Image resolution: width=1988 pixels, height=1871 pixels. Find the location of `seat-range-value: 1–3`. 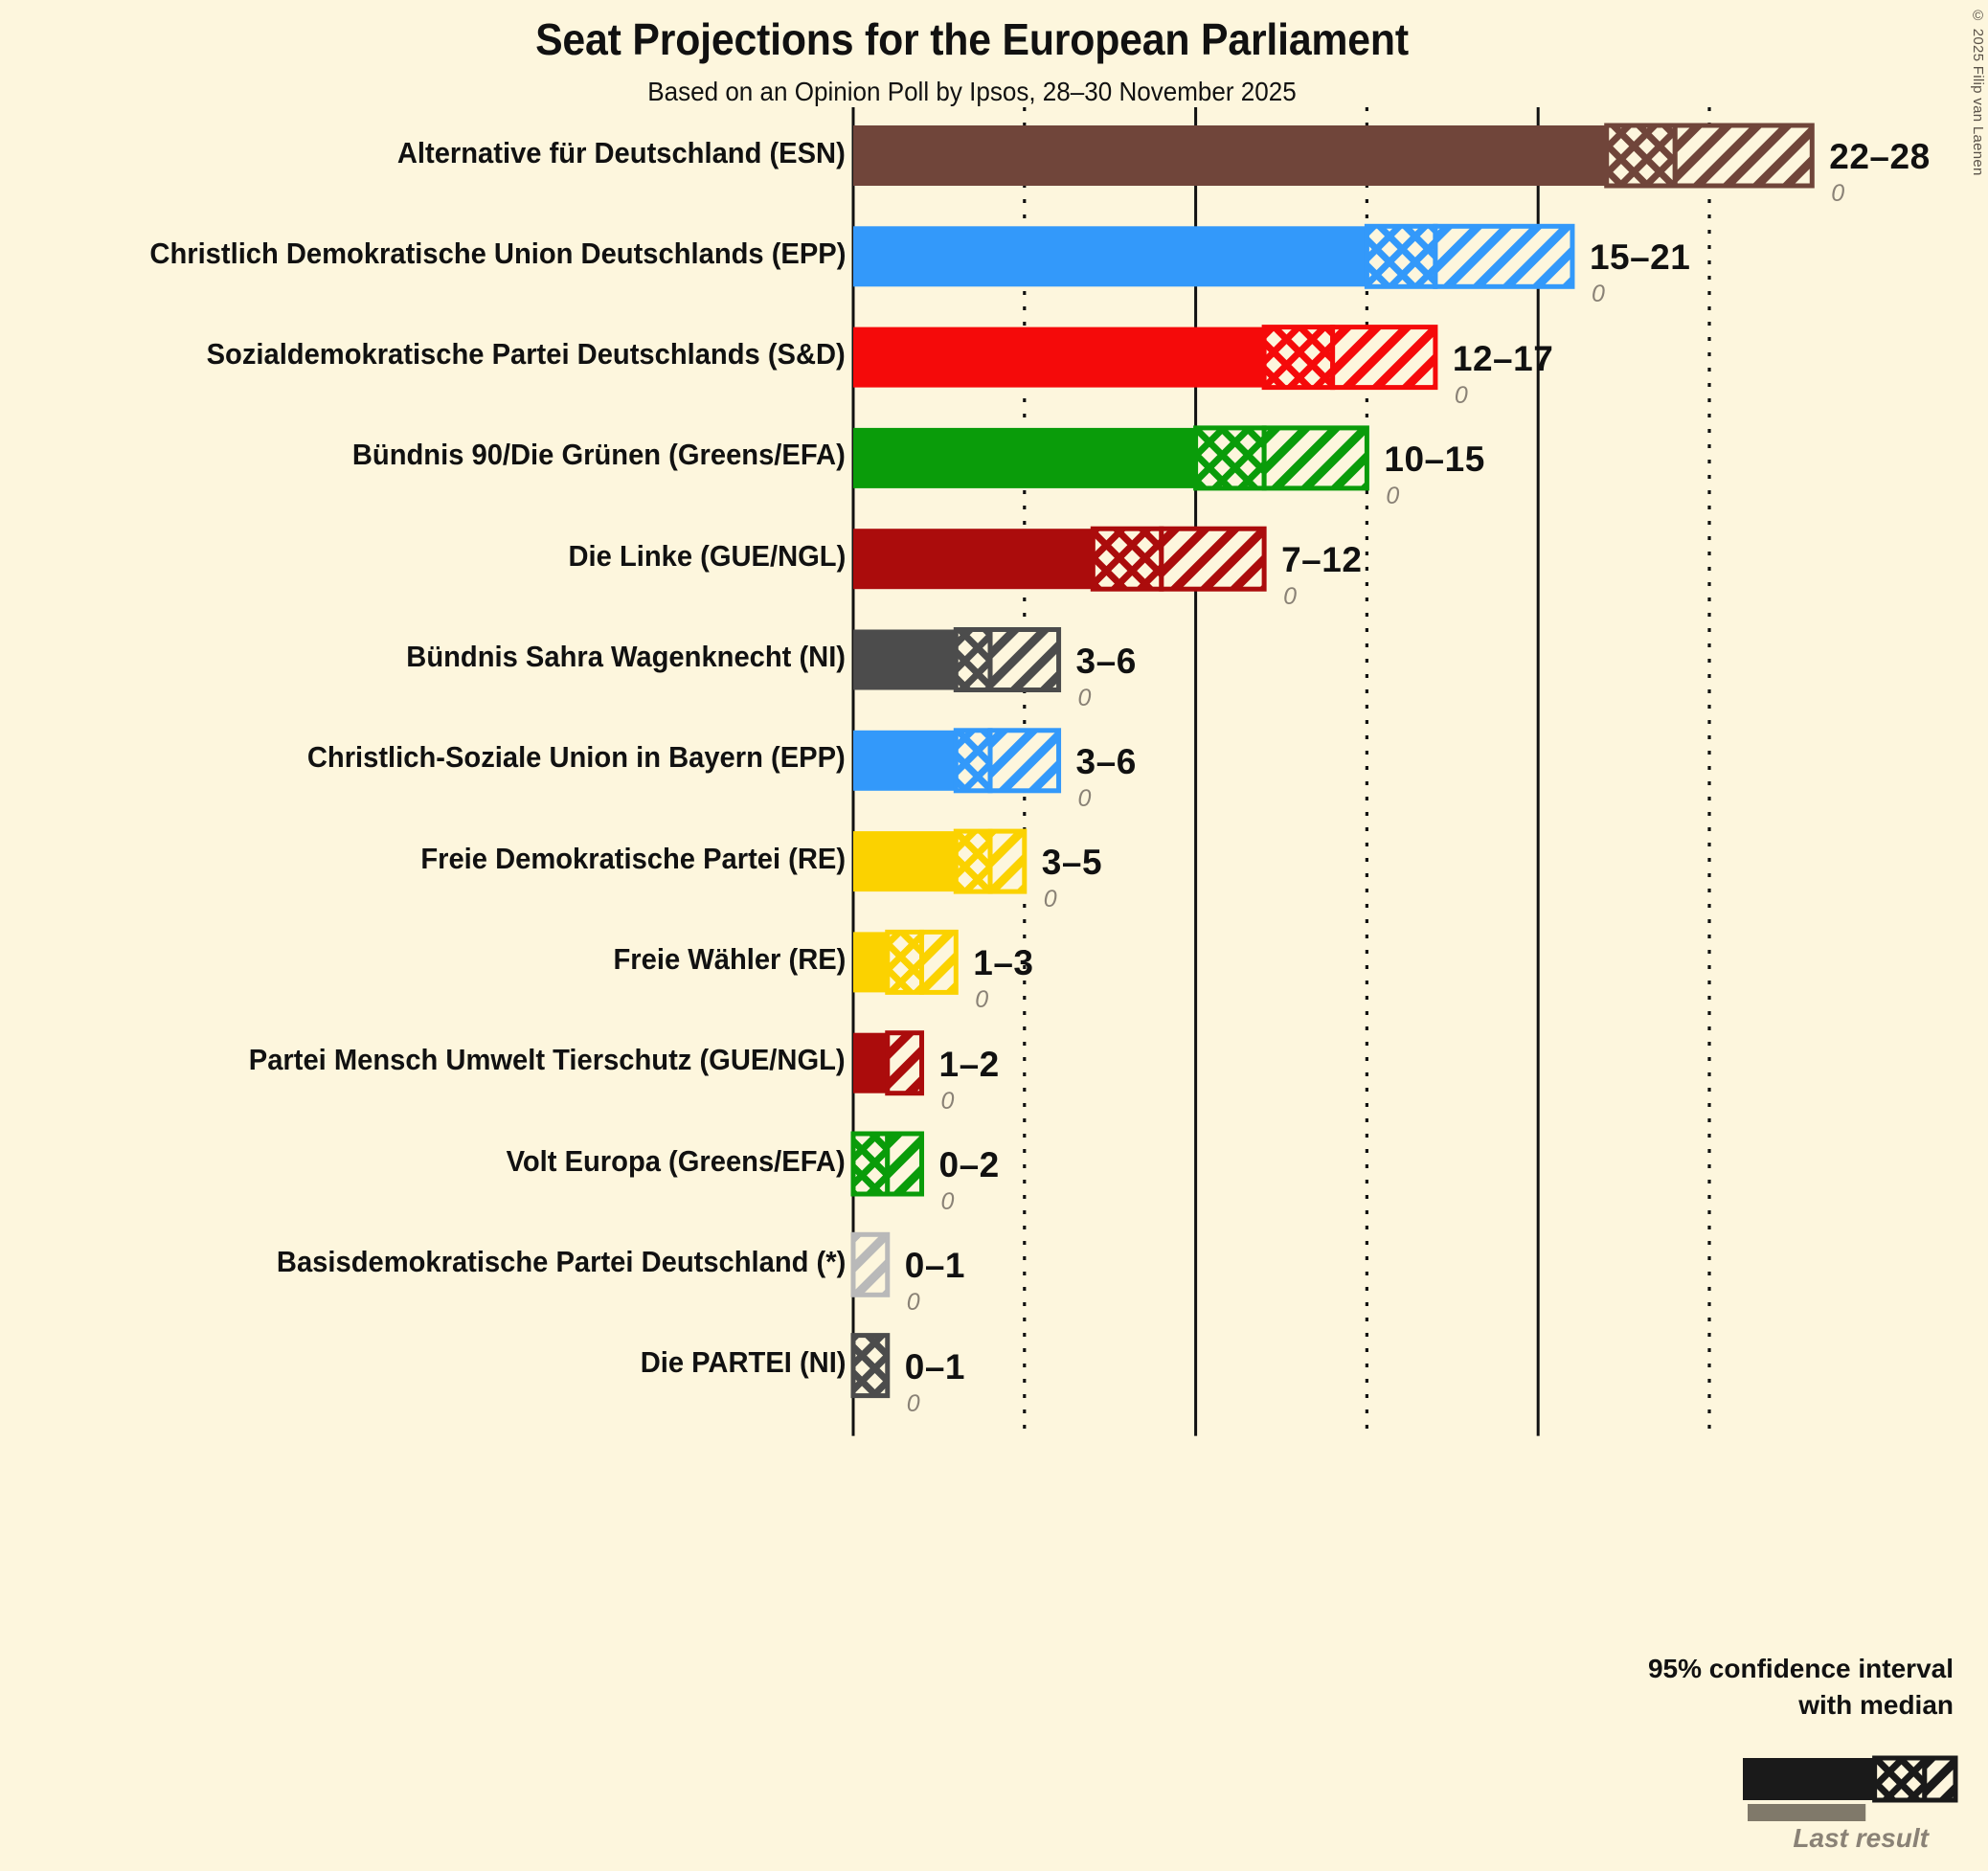

seat-range-value: 1–3 is located at coordinates (1003, 963).